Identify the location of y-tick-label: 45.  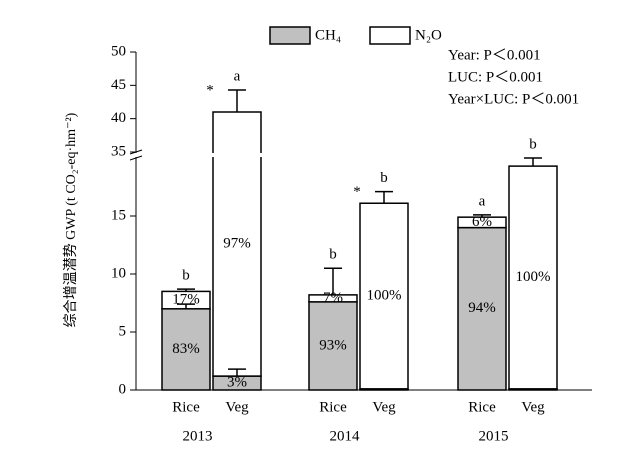
(118, 85).